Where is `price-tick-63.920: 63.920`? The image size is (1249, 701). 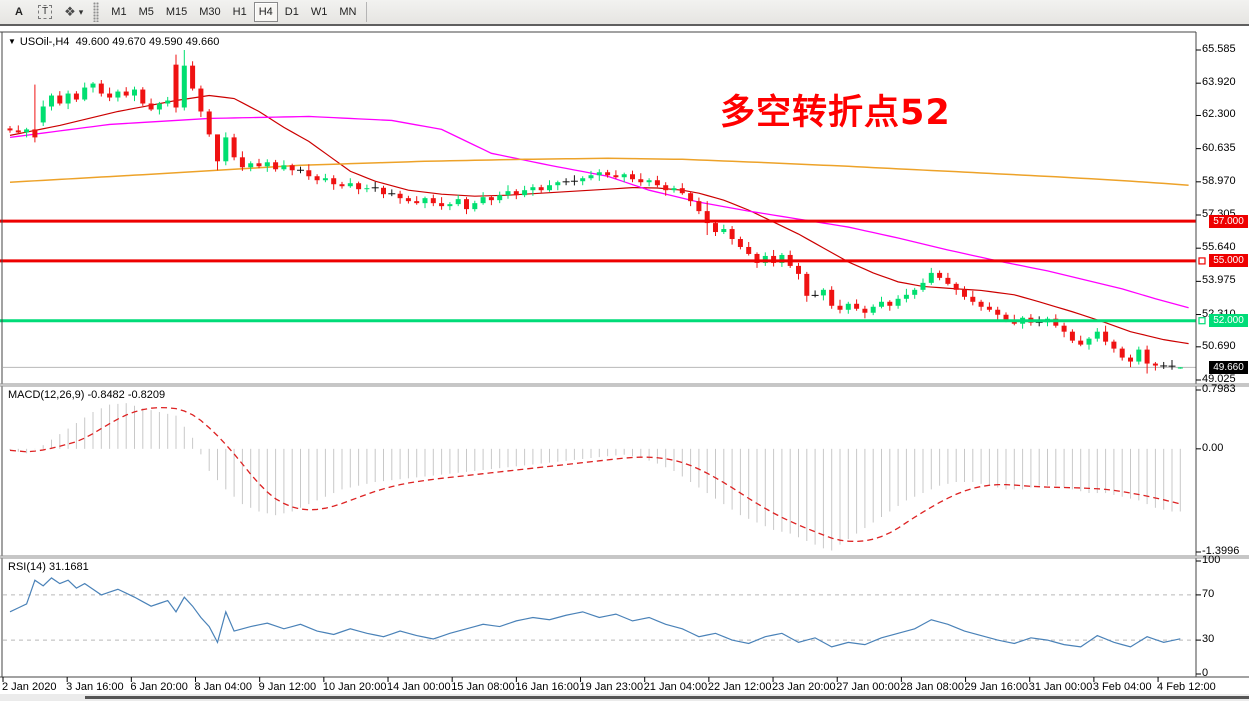
price-tick-63.920: 63.920 is located at coordinates (1219, 82).